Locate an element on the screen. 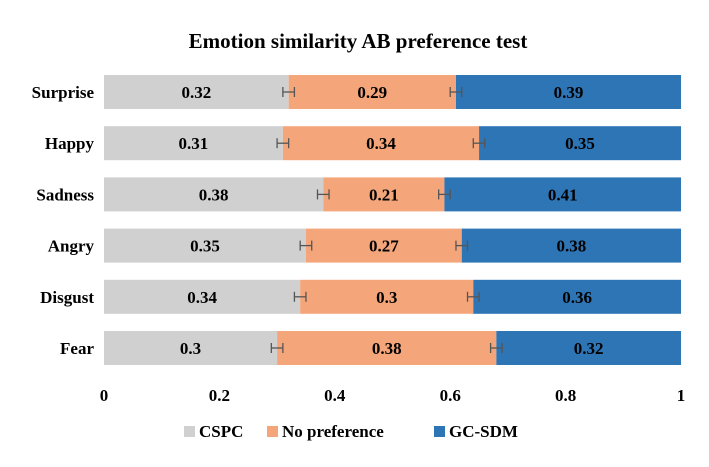 The width and height of the screenshot is (709, 467). data-label-gc-sdm-surprise: 0.39 is located at coordinates (569, 92).